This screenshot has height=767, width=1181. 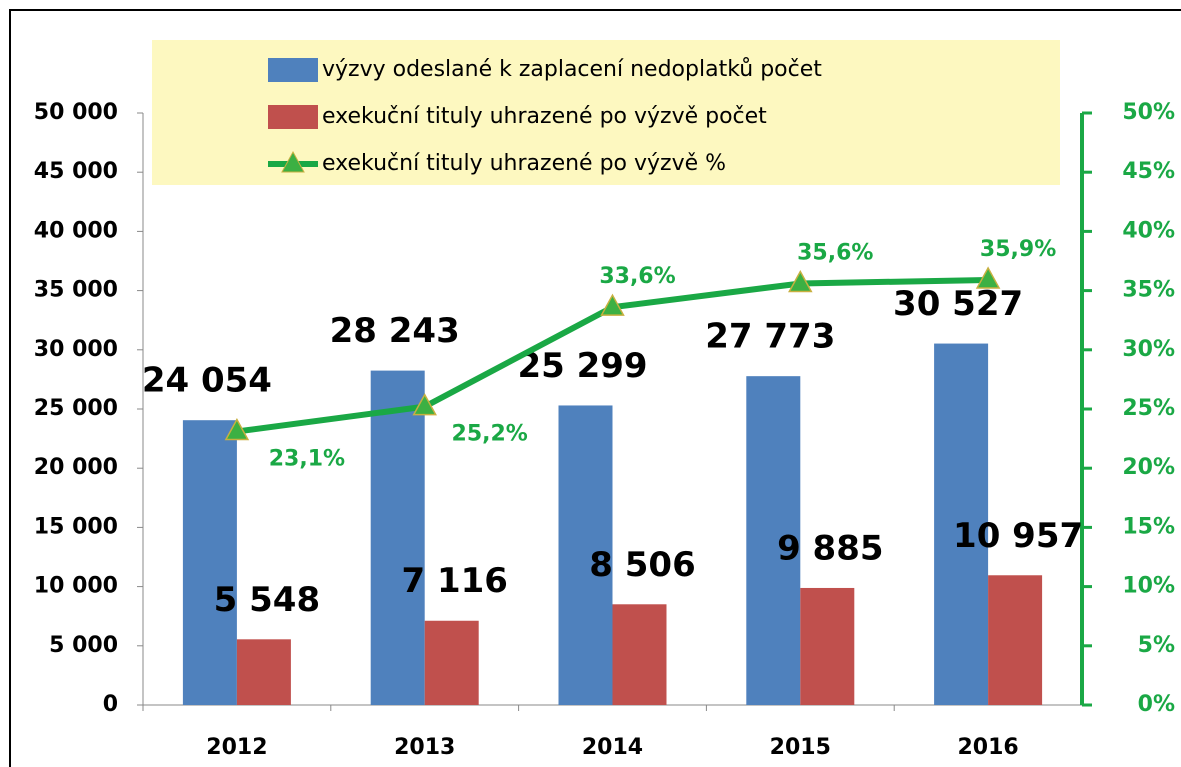 What do you see at coordinates (236, 747) in the screenshot?
I see `x-tick-label: 2012` at bounding box center [236, 747].